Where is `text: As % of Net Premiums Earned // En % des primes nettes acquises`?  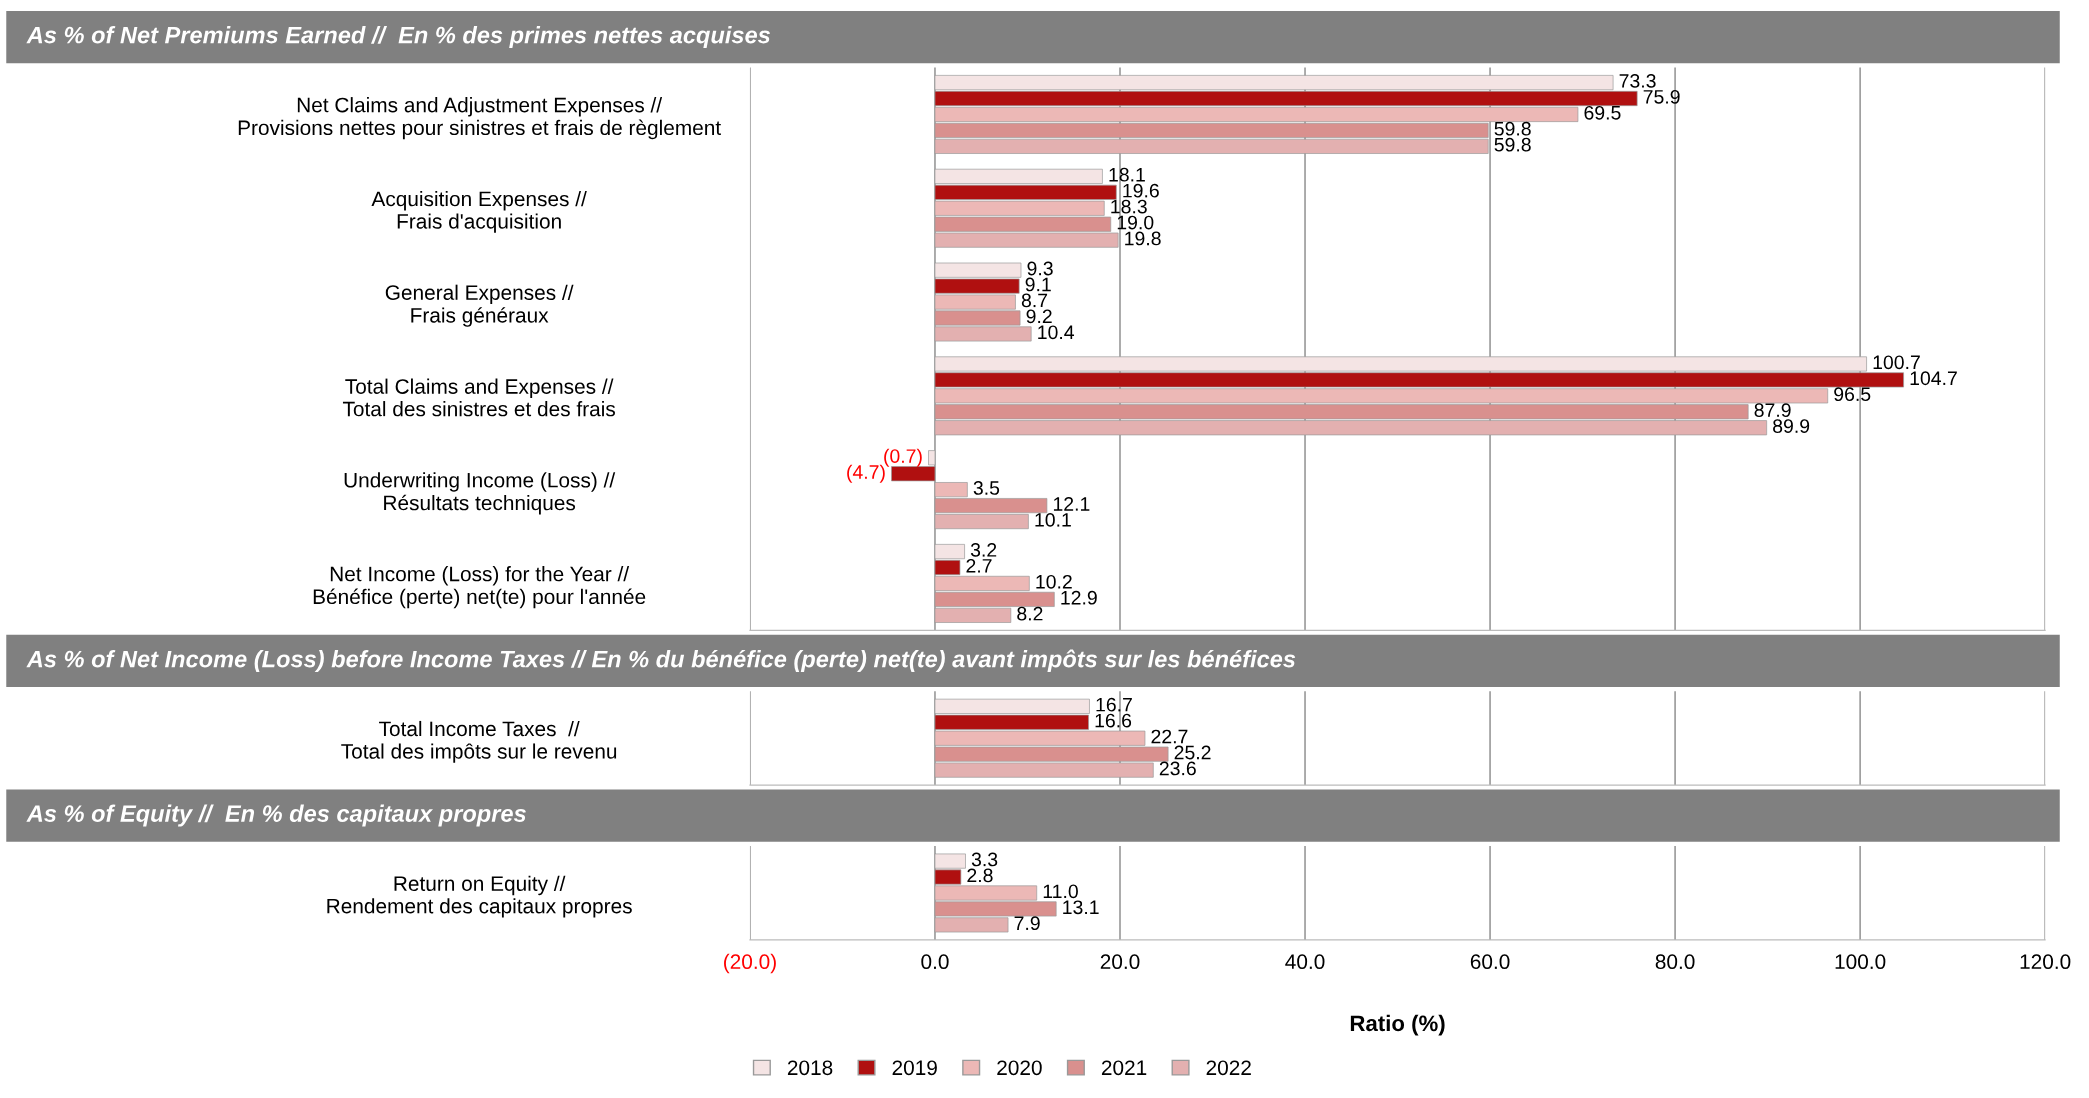 text: As % of Net Premiums Earned // En % des primes nettes acquises is located at coordinates (398, 37).